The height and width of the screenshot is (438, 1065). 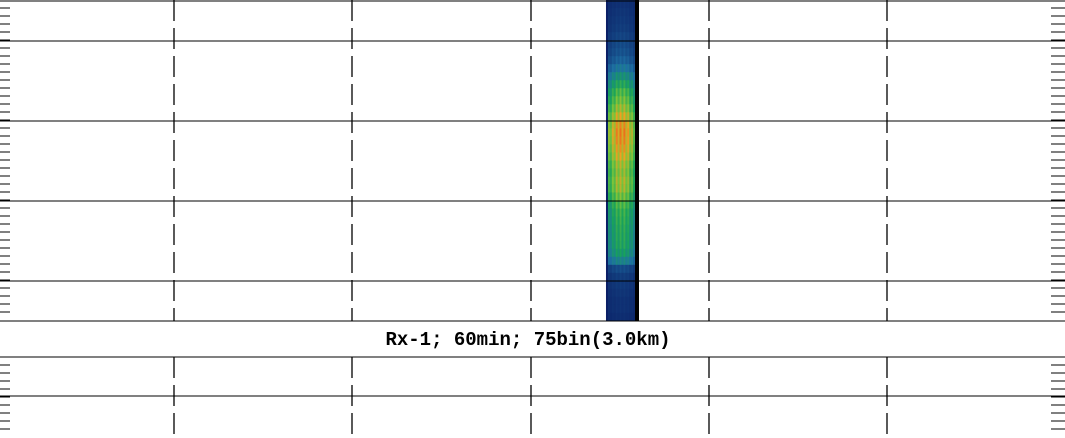 I want to click on signal-band, so click(x=622, y=161).